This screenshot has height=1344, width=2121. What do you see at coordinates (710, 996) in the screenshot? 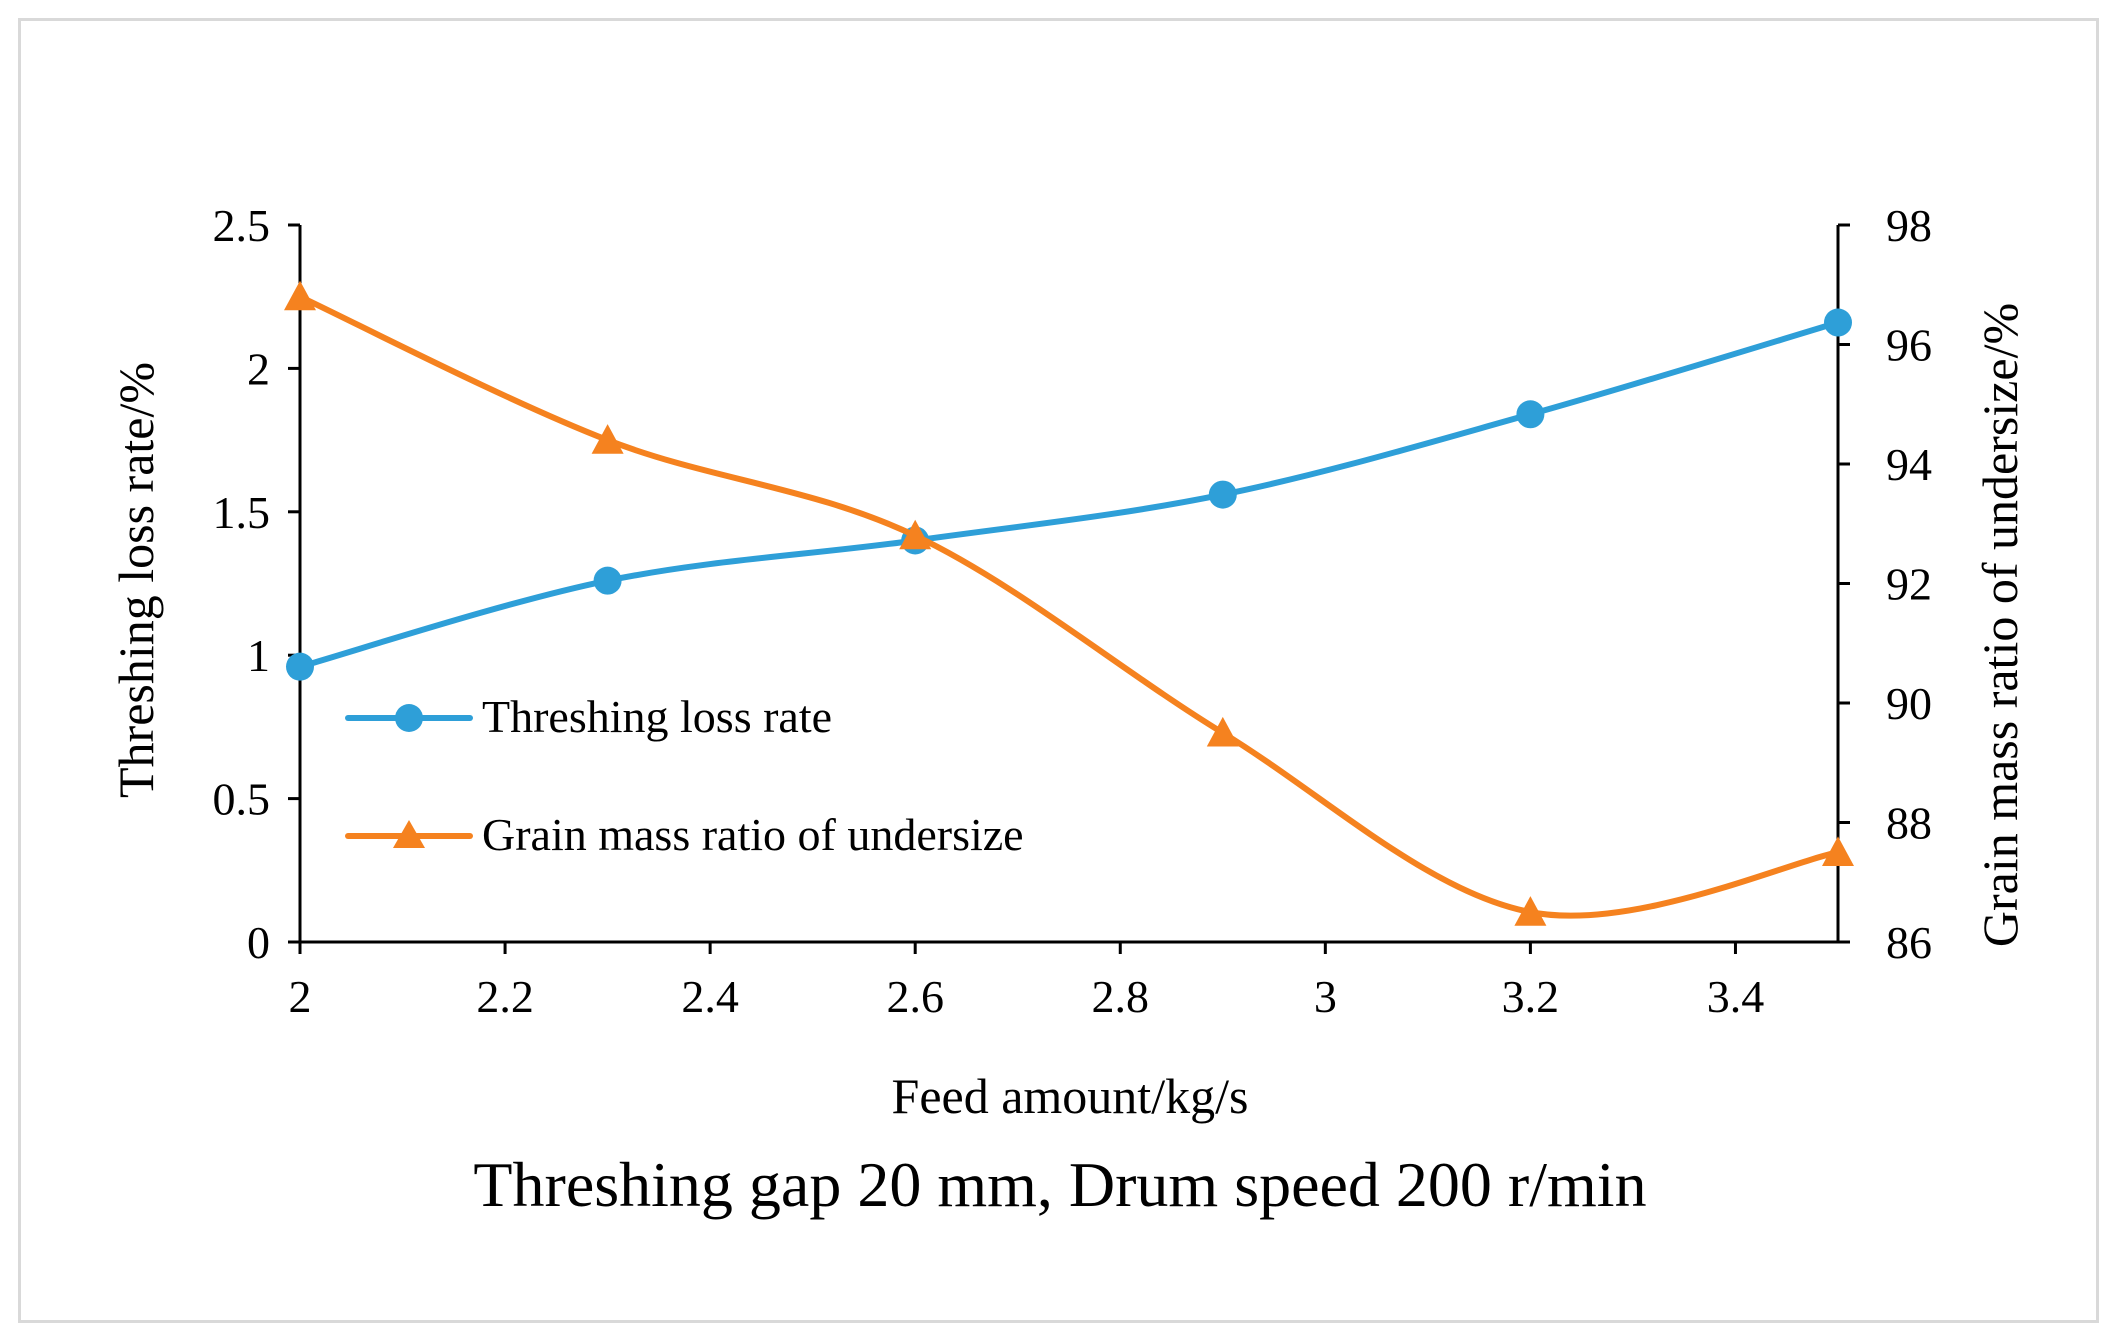
I see `x-tick-label: 2.4` at bounding box center [710, 996].